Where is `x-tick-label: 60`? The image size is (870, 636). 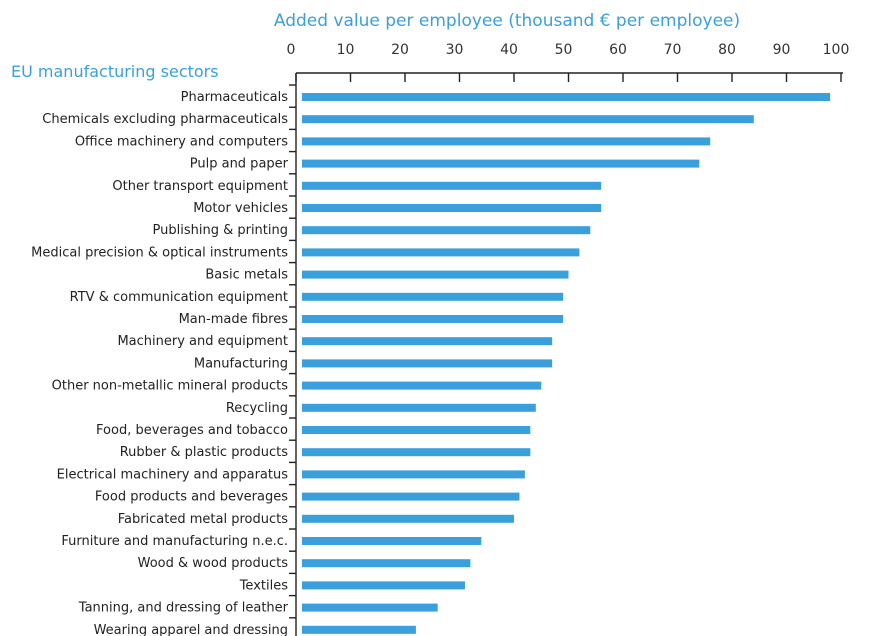 x-tick-label: 60 is located at coordinates (618, 50).